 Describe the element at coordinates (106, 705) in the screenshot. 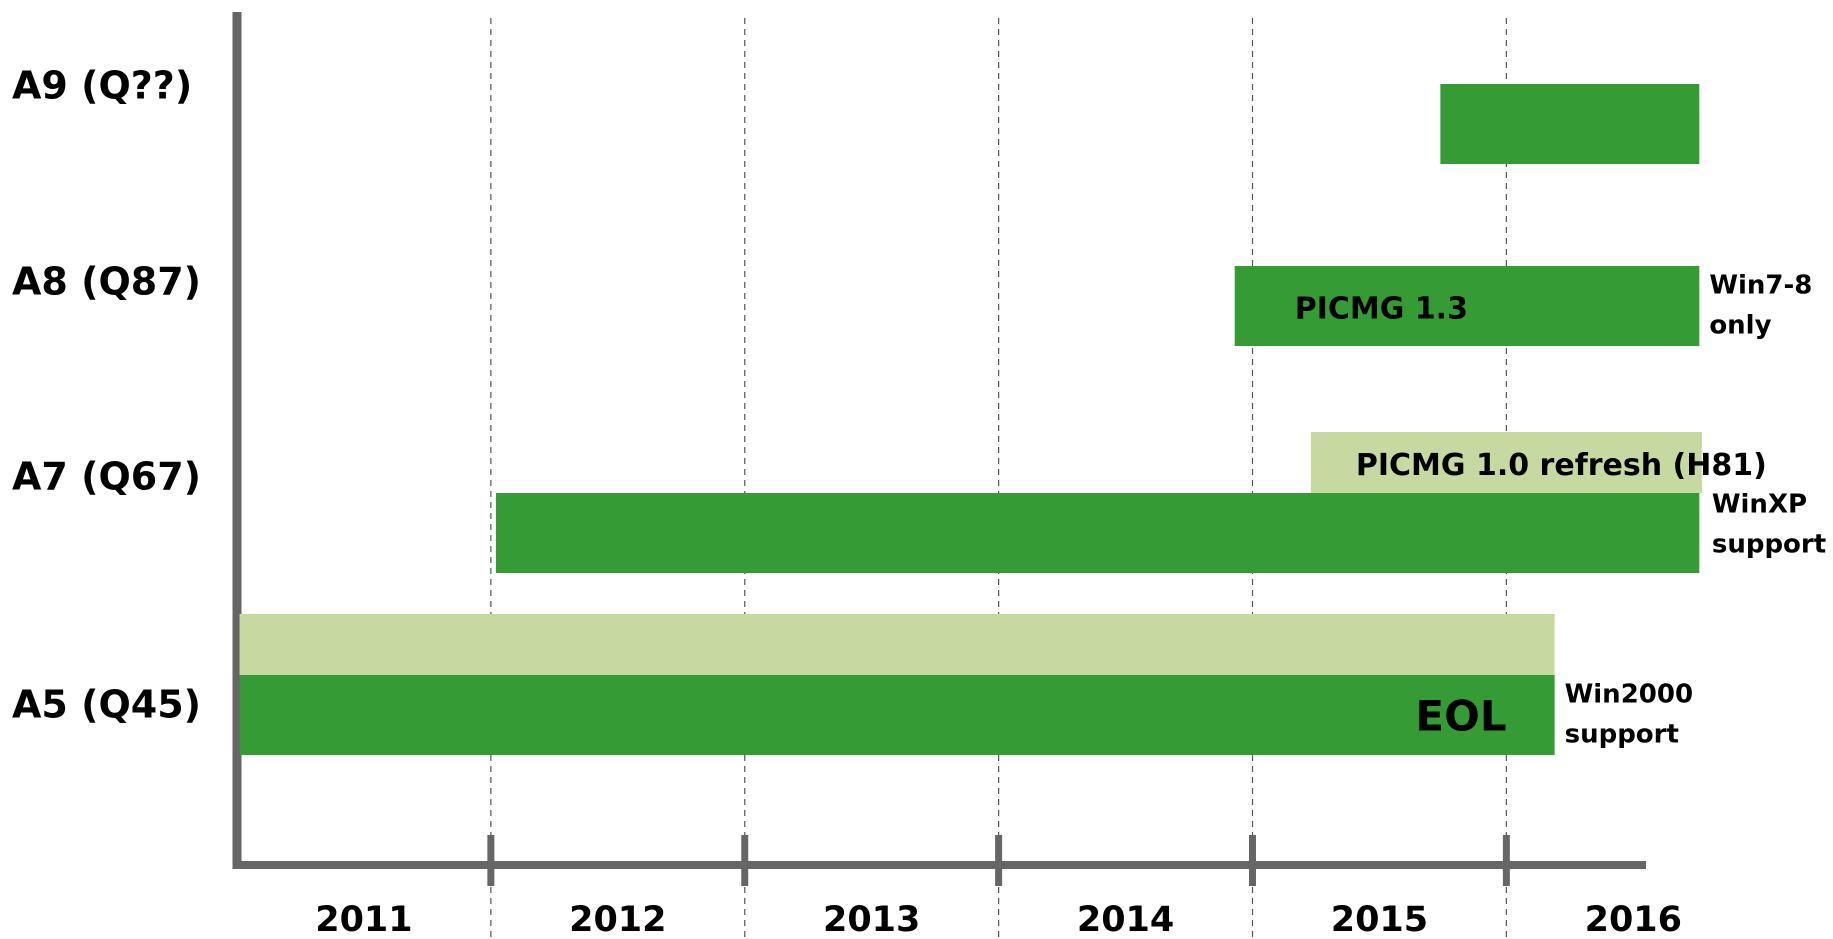

I see `row-label: A5 (Q45)` at that location.